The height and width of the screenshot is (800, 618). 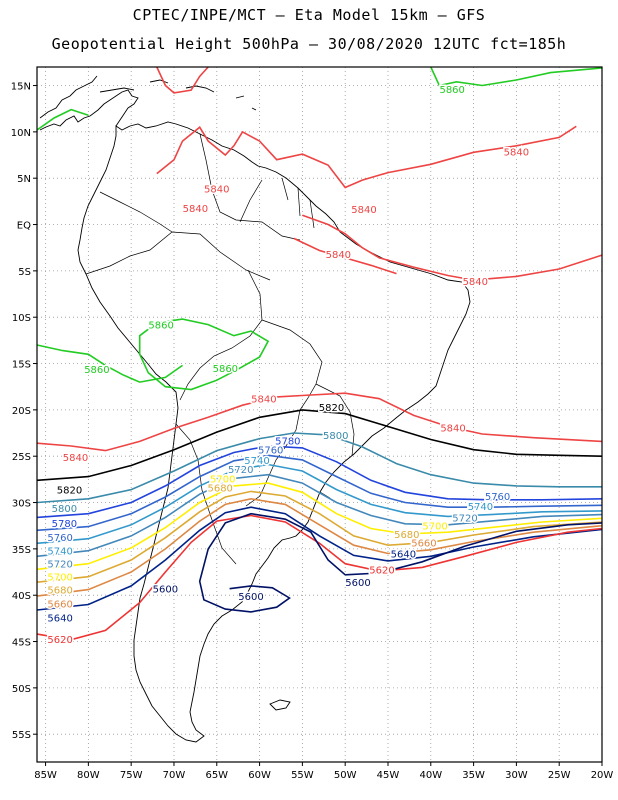 What do you see at coordinates (21, 689) in the screenshot?
I see `tick-label-lat: 50S` at bounding box center [21, 689].